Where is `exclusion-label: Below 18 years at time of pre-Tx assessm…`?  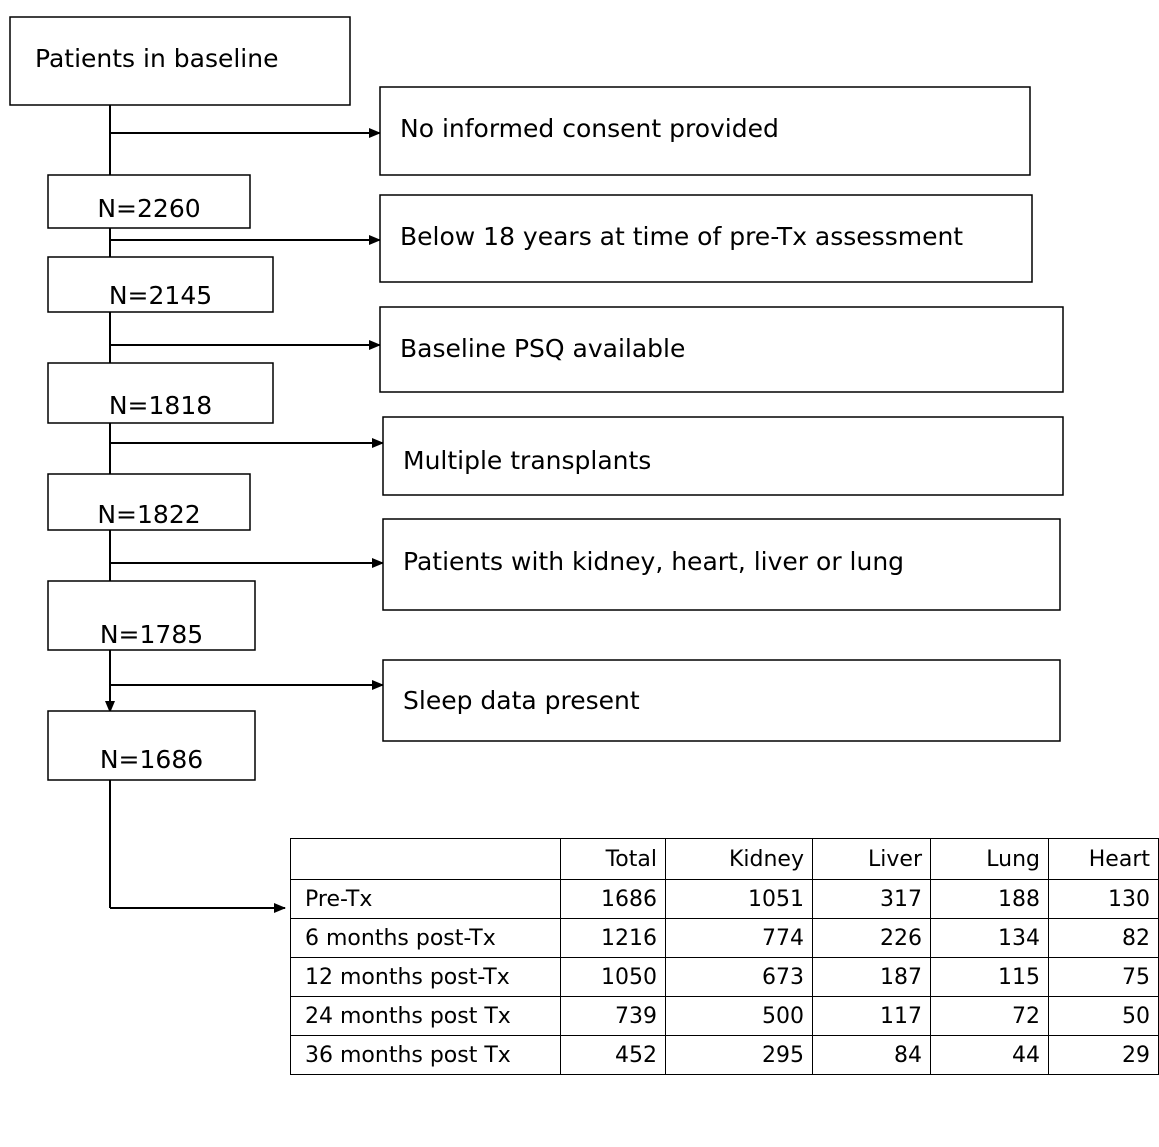
exclusion-label: Below 18 years at time of pre-Tx assessm… is located at coordinates (681, 236).